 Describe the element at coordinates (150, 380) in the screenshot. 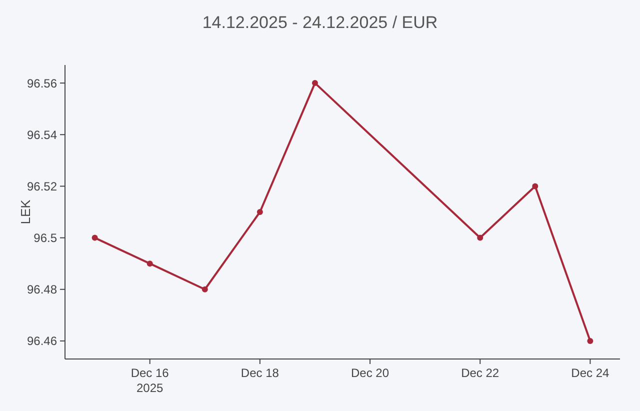

I see `x-tick-label: Dec 16 2025` at that location.